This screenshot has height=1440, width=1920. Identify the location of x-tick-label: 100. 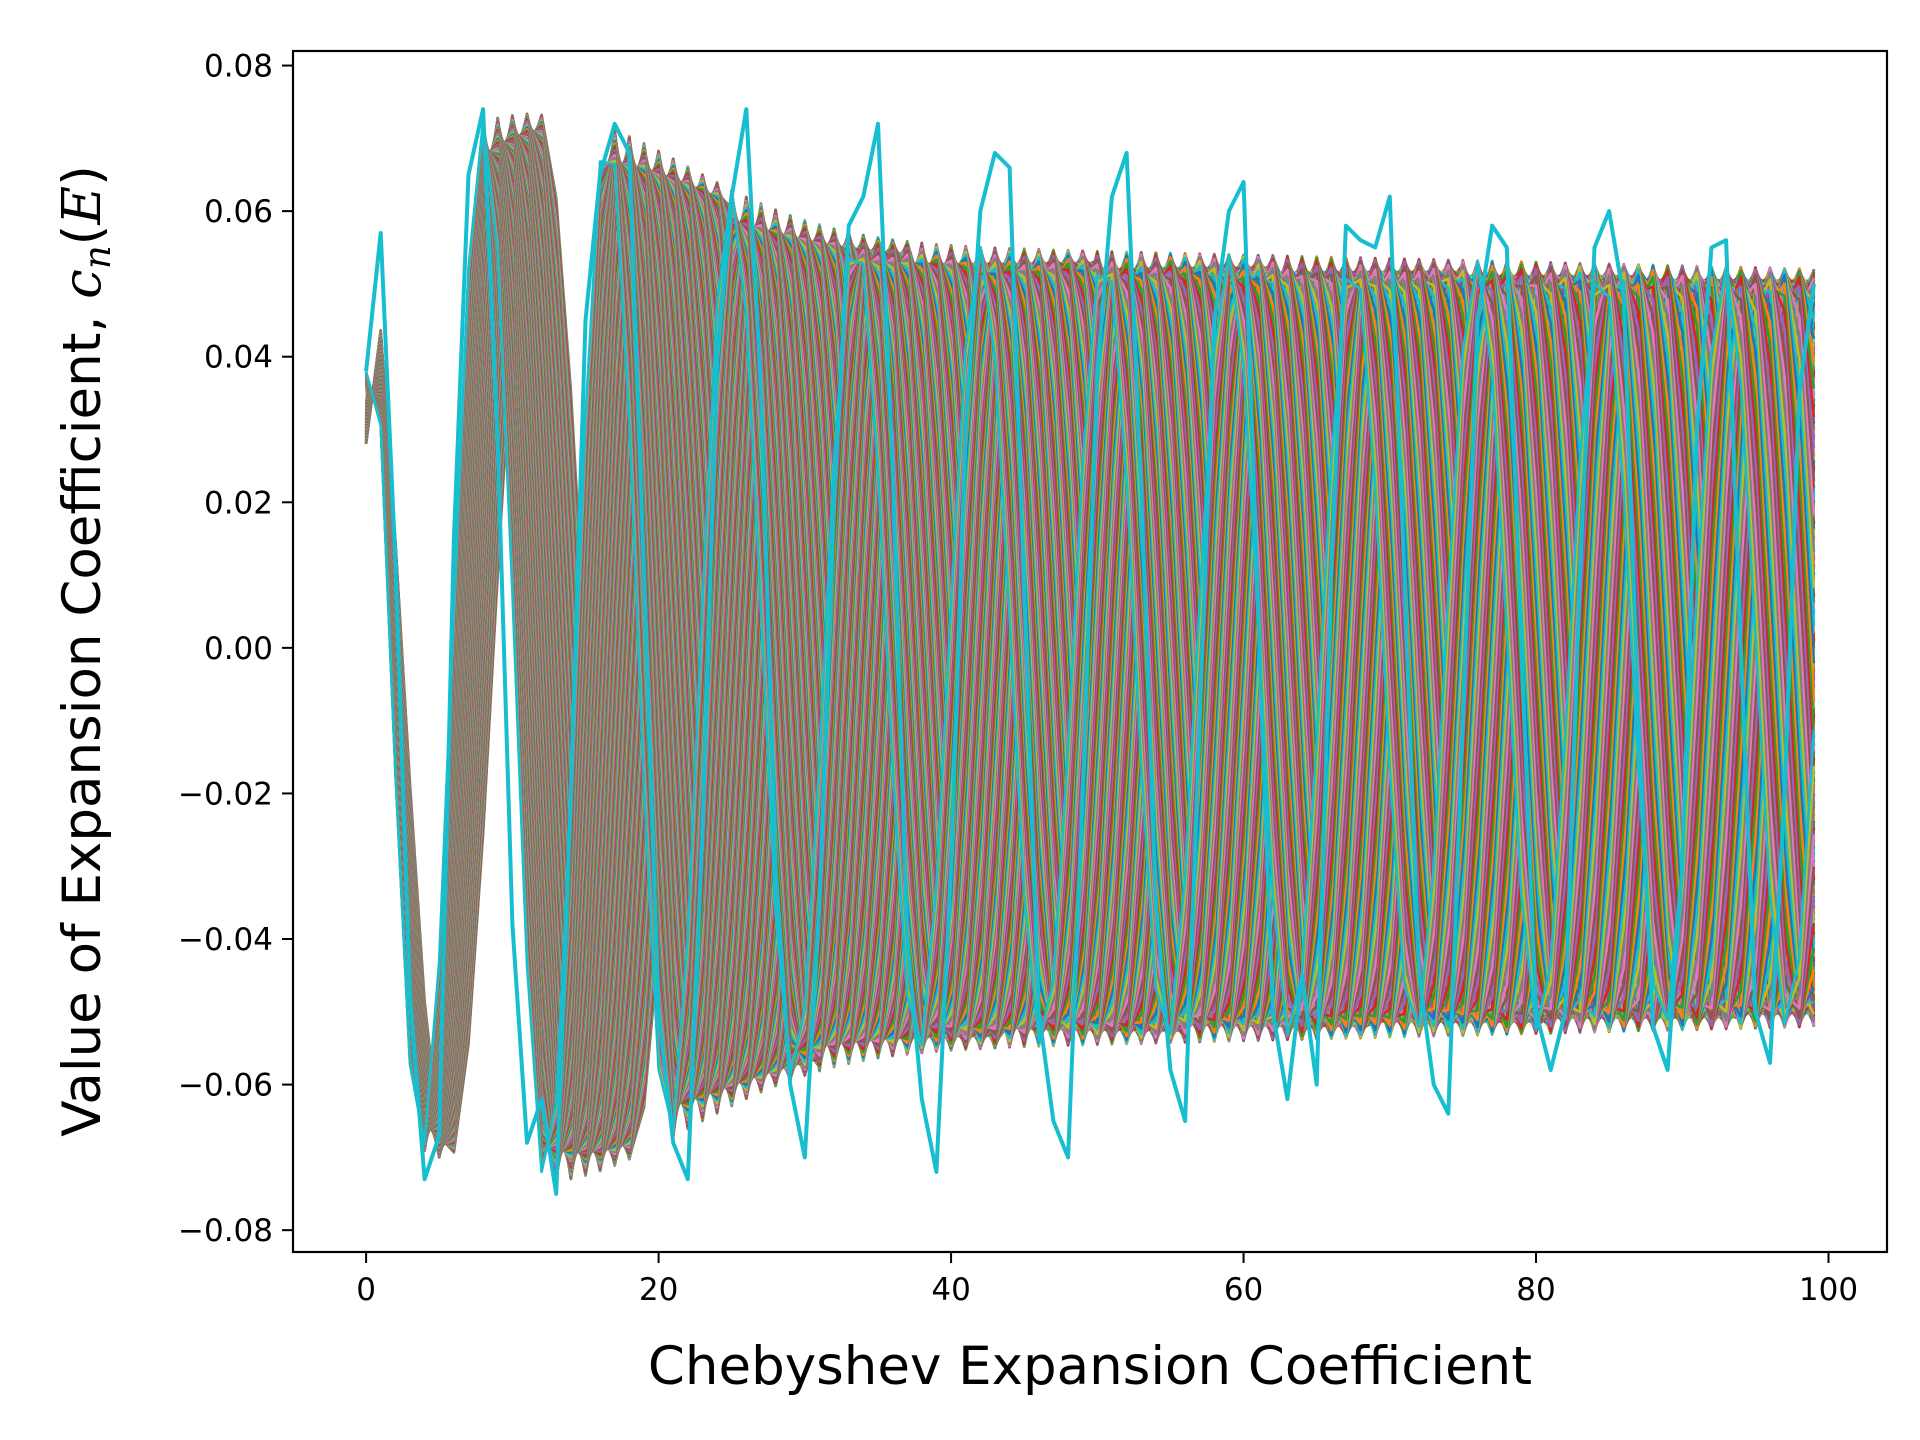
(1828, 1290).